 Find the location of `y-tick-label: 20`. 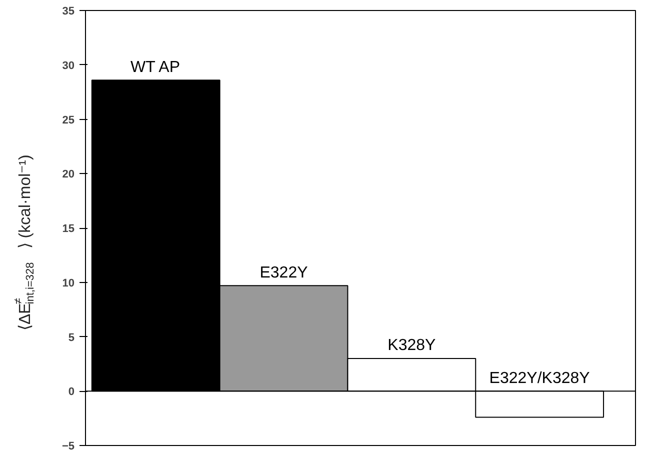

y-tick-label: 20 is located at coordinates (68, 174).